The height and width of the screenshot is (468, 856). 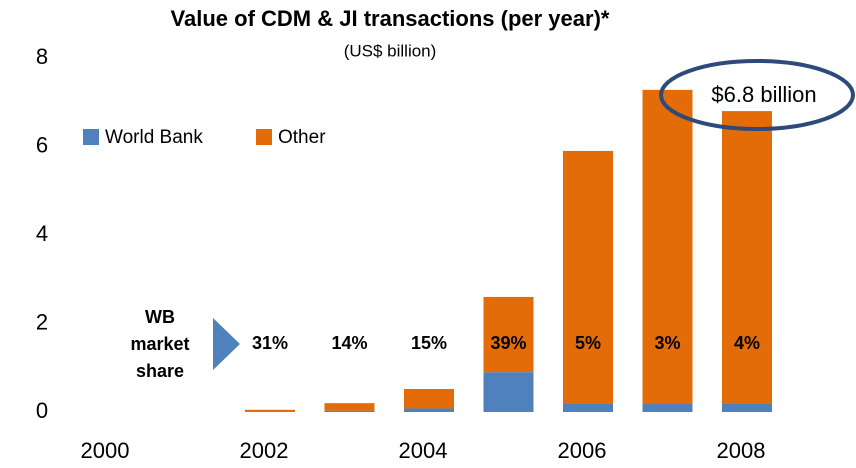 I want to click on x-tick-label: 2002, so click(x=264, y=450).